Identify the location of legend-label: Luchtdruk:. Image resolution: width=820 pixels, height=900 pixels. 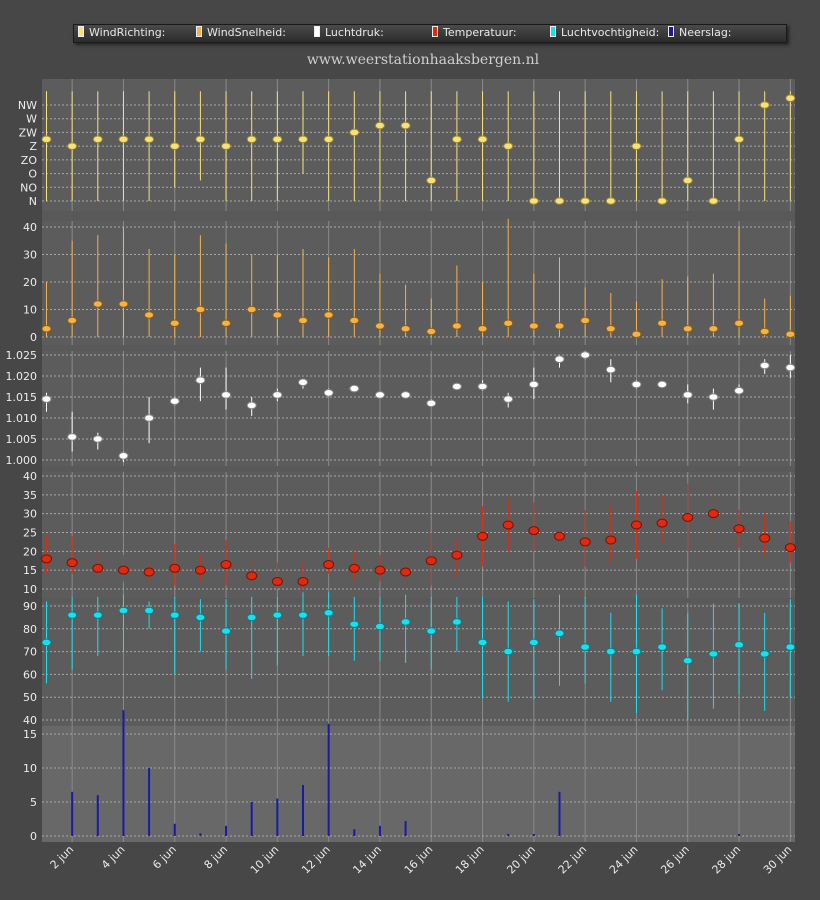
(354, 32).